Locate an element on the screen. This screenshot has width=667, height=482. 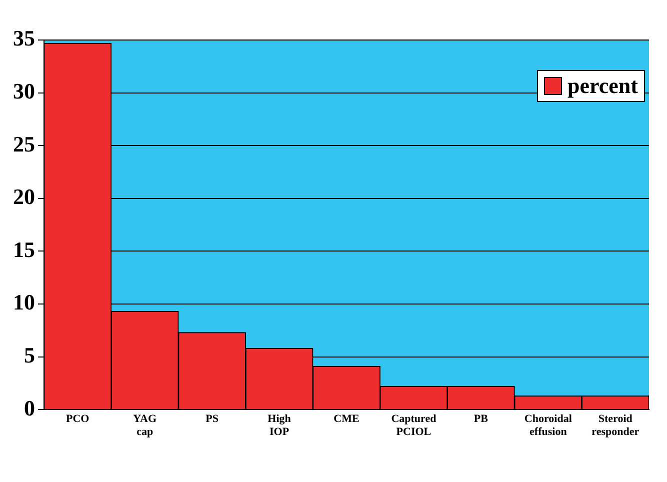
y-tick-label: 0 is located at coordinates (29, 407).